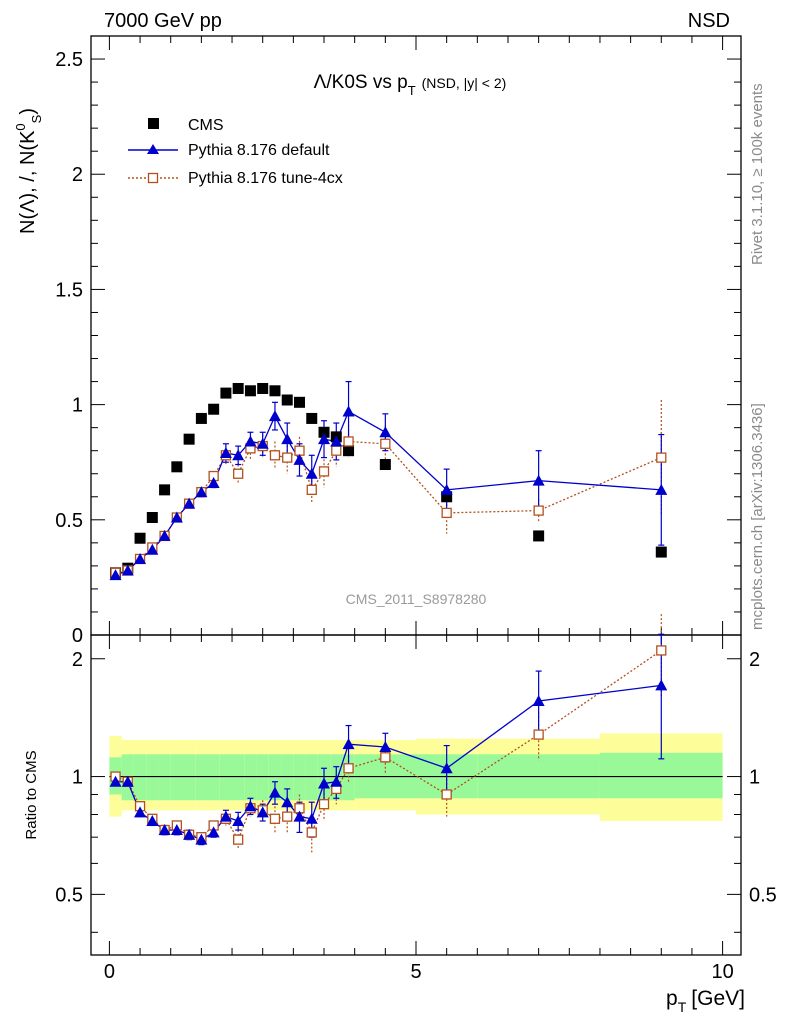 This screenshot has height=1024, width=786. I want to click on ratio-y-axis-label: Ratio to CMS, so click(31, 794).